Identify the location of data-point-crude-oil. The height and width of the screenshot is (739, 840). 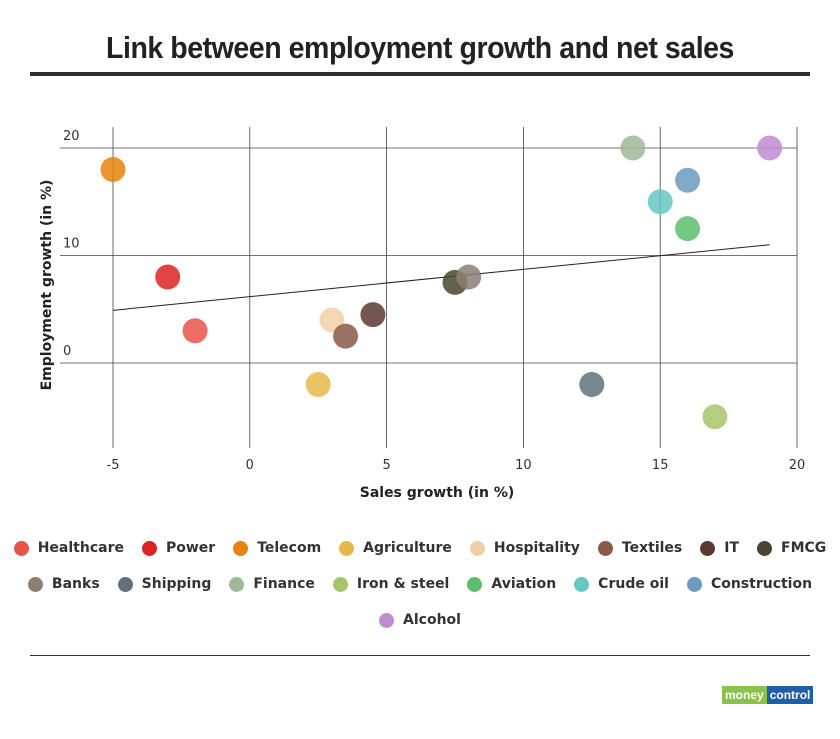
(660, 202).